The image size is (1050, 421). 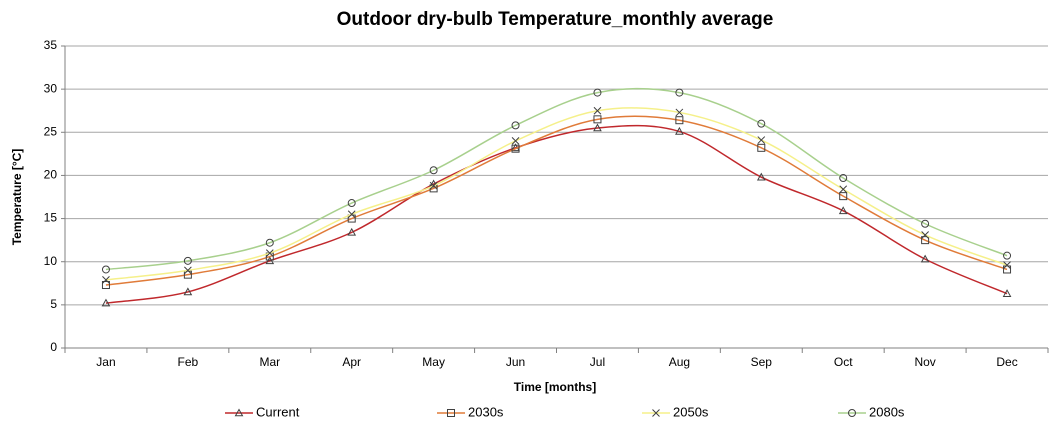 I want to click on x-tick-label: Oct, so click(x=843, y=362).